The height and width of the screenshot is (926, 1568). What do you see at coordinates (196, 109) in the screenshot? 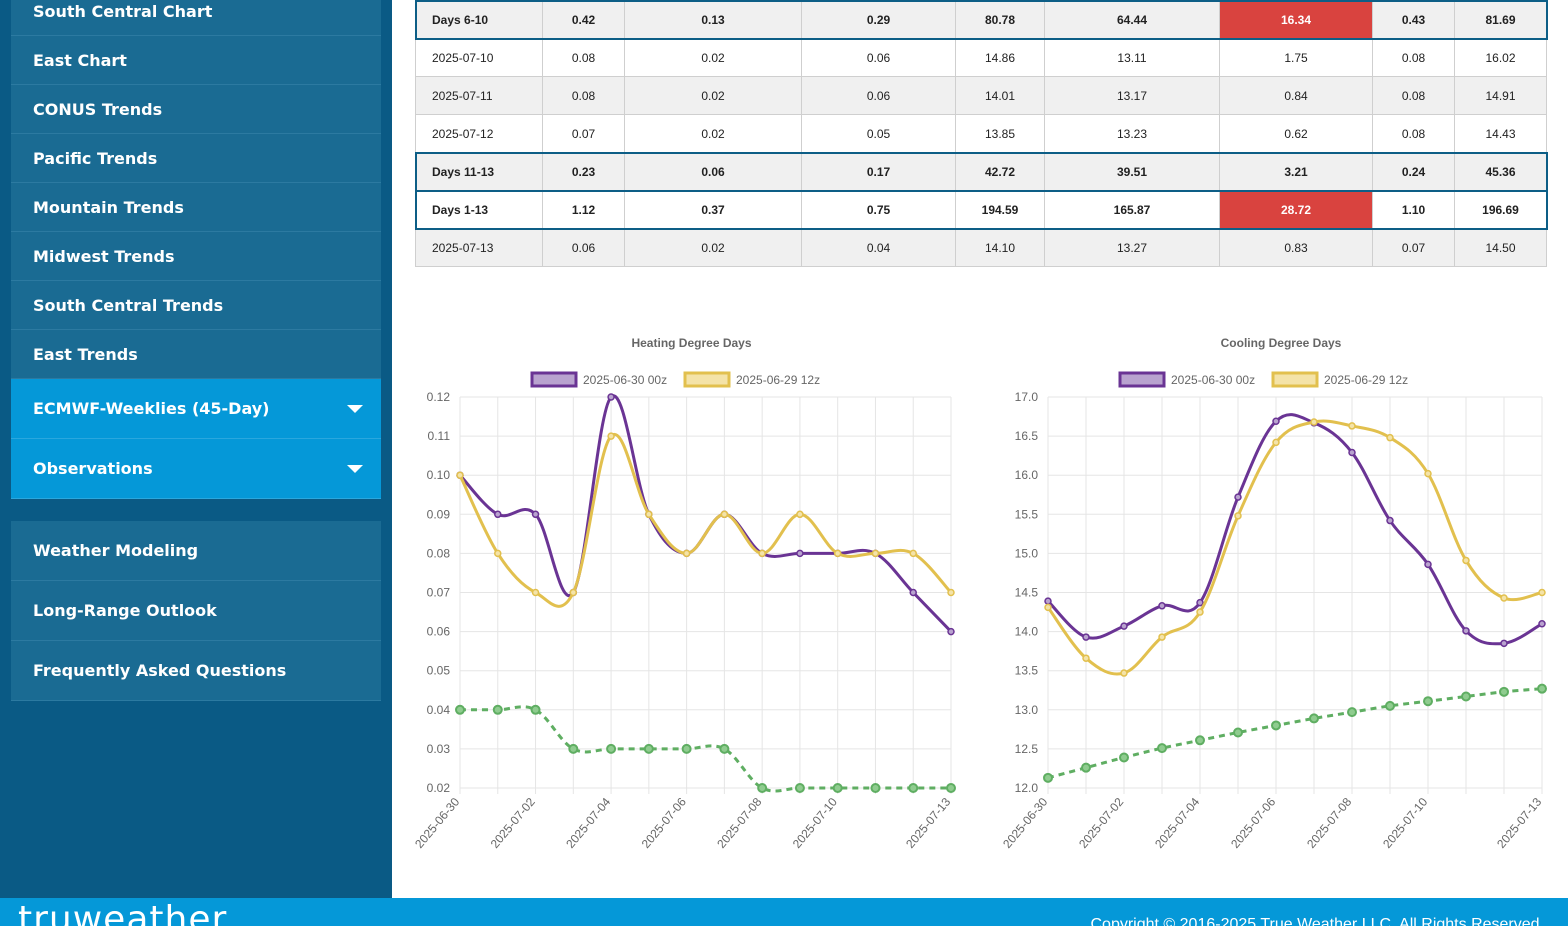
I see `sidebar-item-conus-trends: CONUS Trends` at bounding box center [196, 109].